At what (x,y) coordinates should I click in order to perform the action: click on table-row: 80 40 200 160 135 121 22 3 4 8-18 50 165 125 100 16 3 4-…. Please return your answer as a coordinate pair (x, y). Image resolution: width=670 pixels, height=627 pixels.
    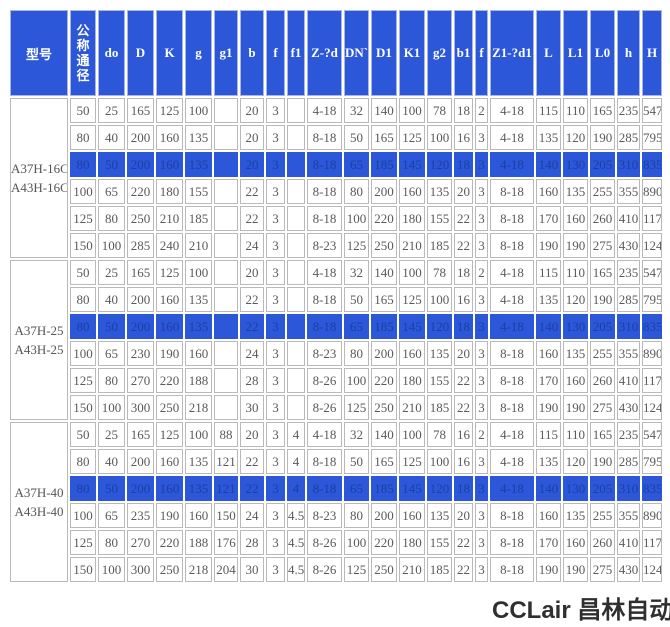
    Looking at the image, I should click on (336, 461).